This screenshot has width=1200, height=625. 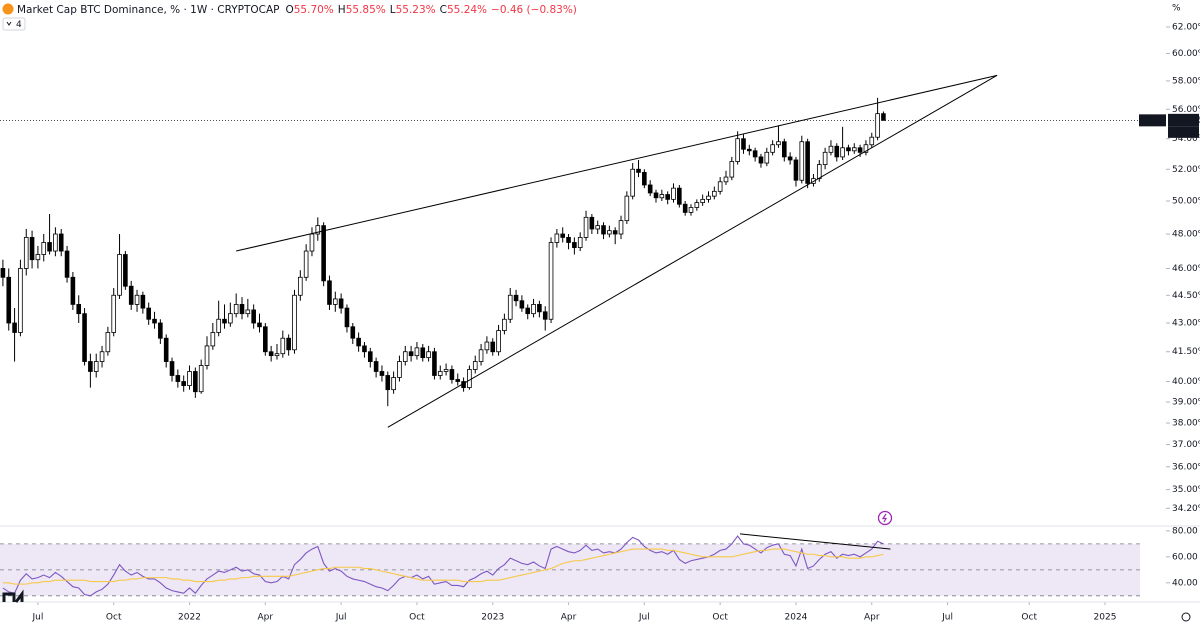 What do you see at coordinates (1186, 445) in the screenshot?
I see `y-tick-label: 37.00%` at bounding box center [1186, 445].